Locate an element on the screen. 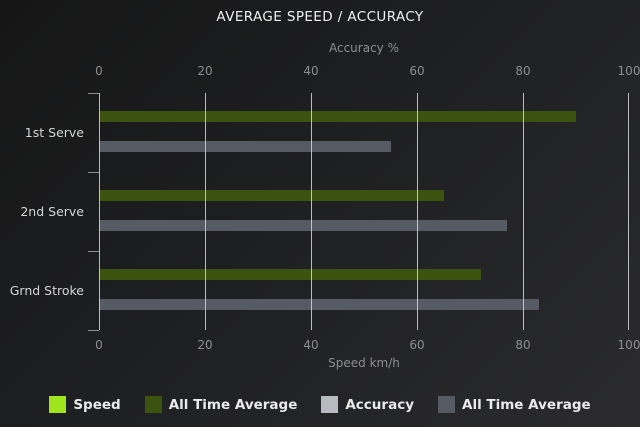  legend-swatch-speed-icon is located at coordinates (58, 404).